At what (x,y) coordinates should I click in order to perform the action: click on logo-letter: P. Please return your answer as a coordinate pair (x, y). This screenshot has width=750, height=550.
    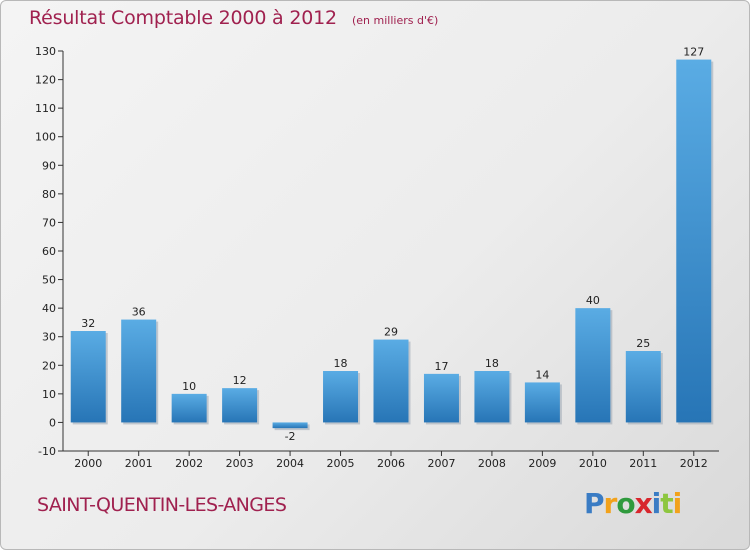
    Looking at the image, I should click on (594, 503).